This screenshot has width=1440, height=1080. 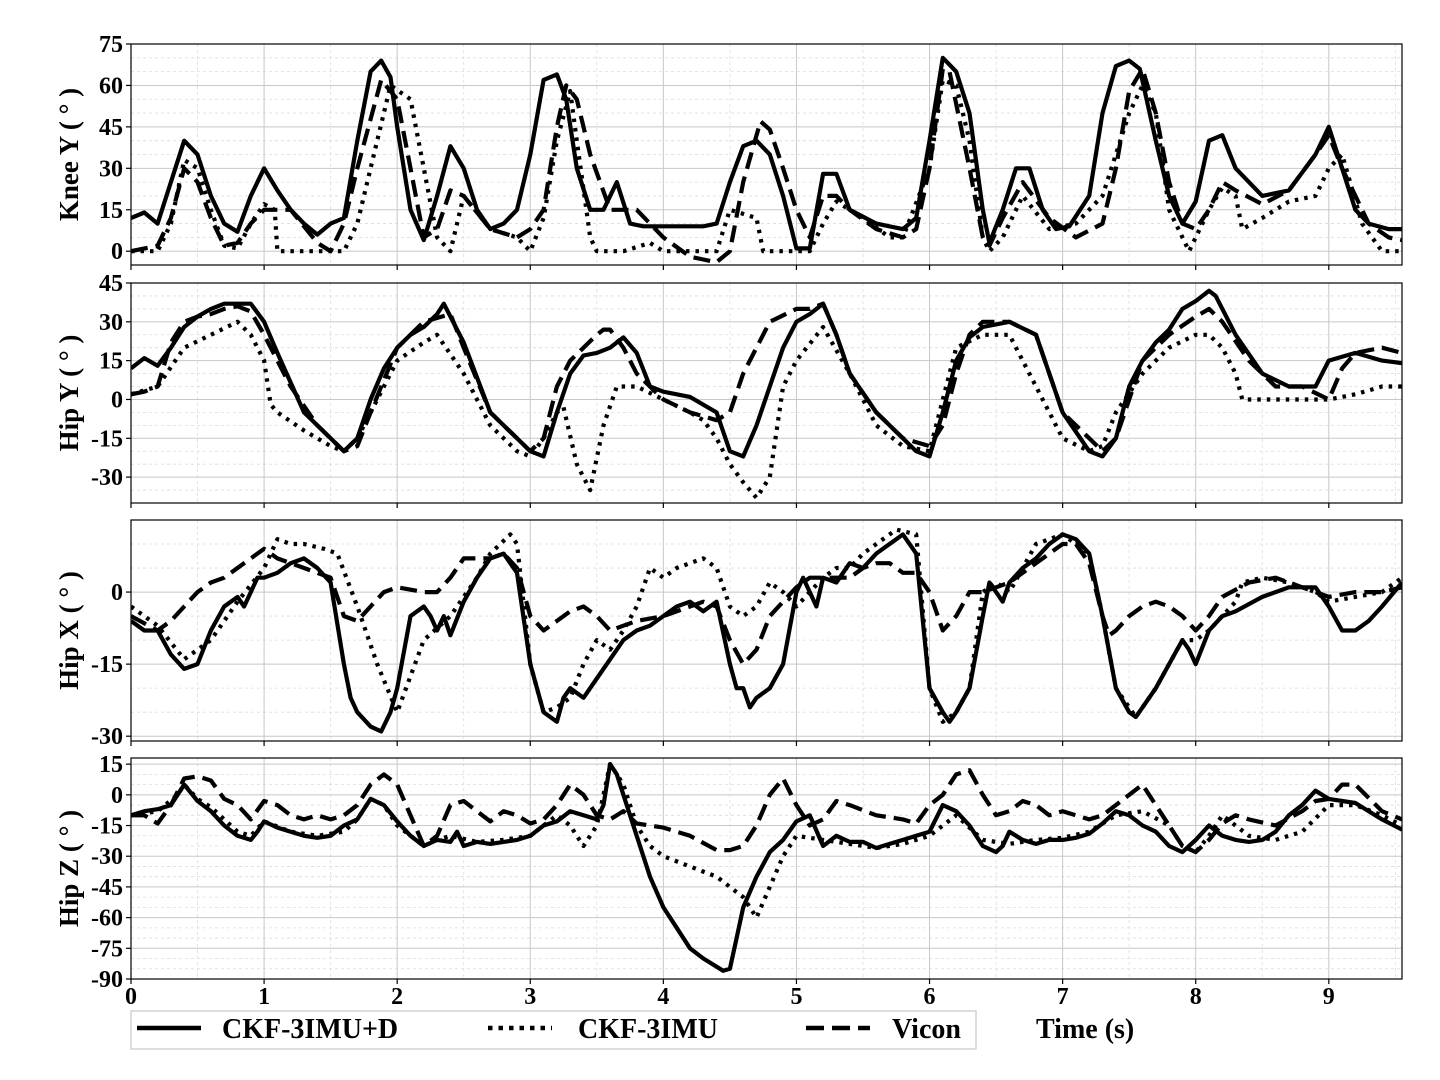 I want to click on y-axis-label-hip-x: Hip X ( ° ), so click(x=69, y=630).